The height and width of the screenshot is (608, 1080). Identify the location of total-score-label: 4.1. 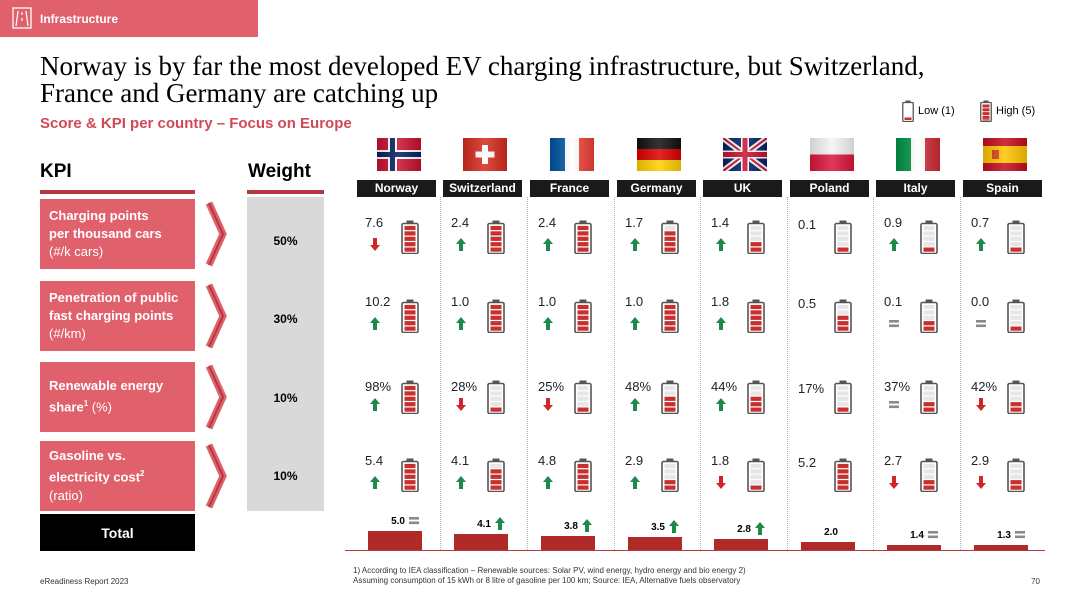
(484, 524).